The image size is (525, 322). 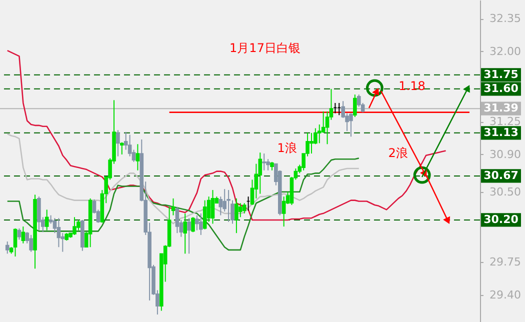 What do you see at coordinates (505, 154) in the screenshot?
I see `y-tick-label: 30.90` at bounding box center [505, 154].